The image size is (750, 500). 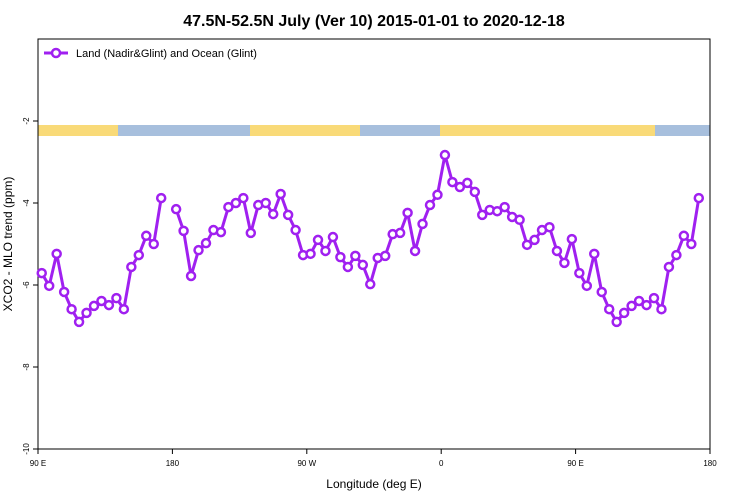 I want to click on legend-marker, so click(x=56, y=53).